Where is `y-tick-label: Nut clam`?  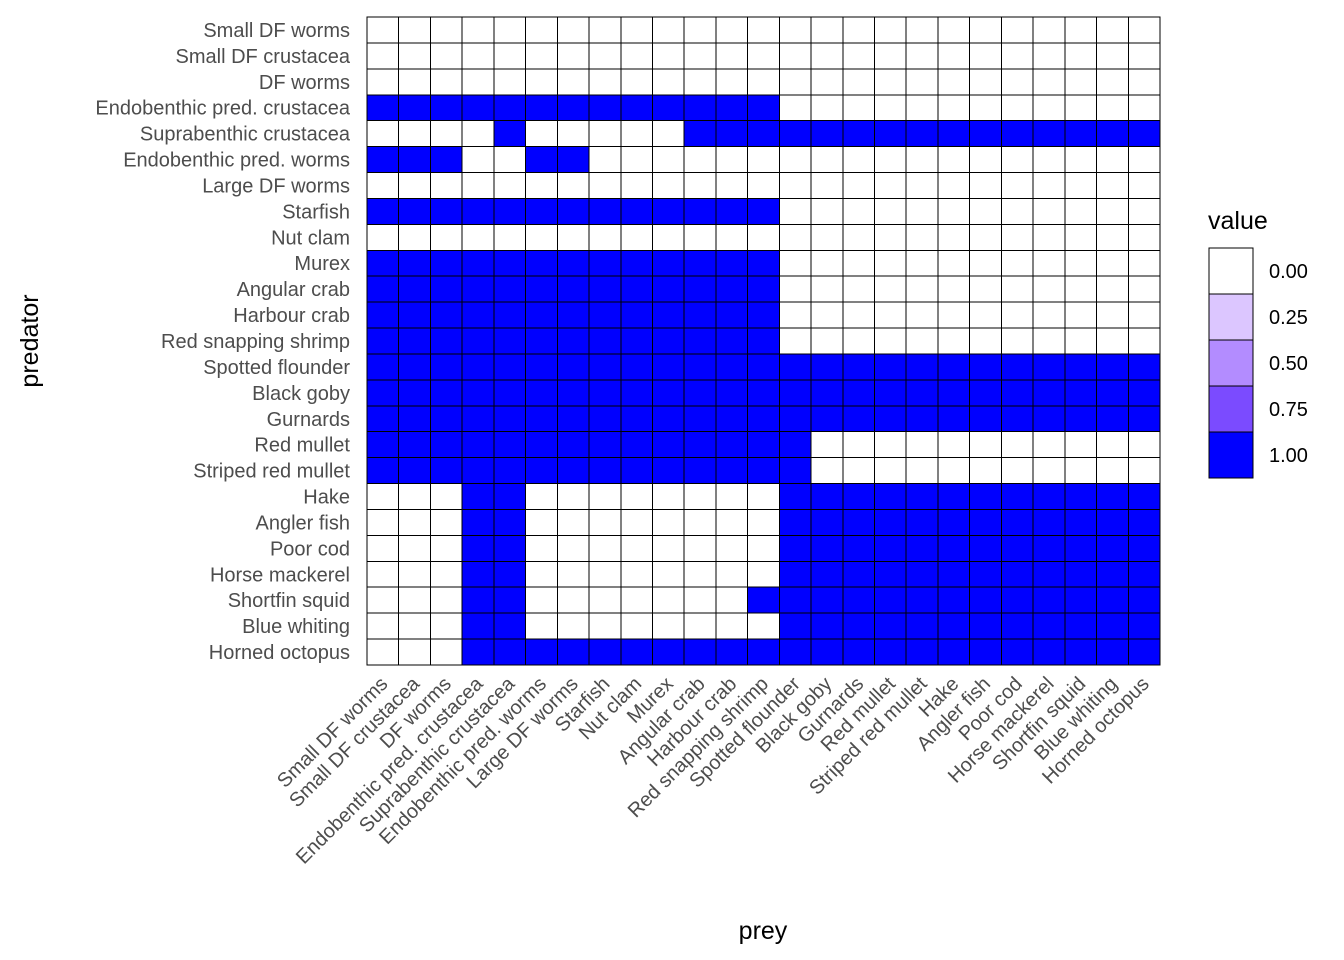
y-tick-label: Nut clam is located at coordinates (310, 238).